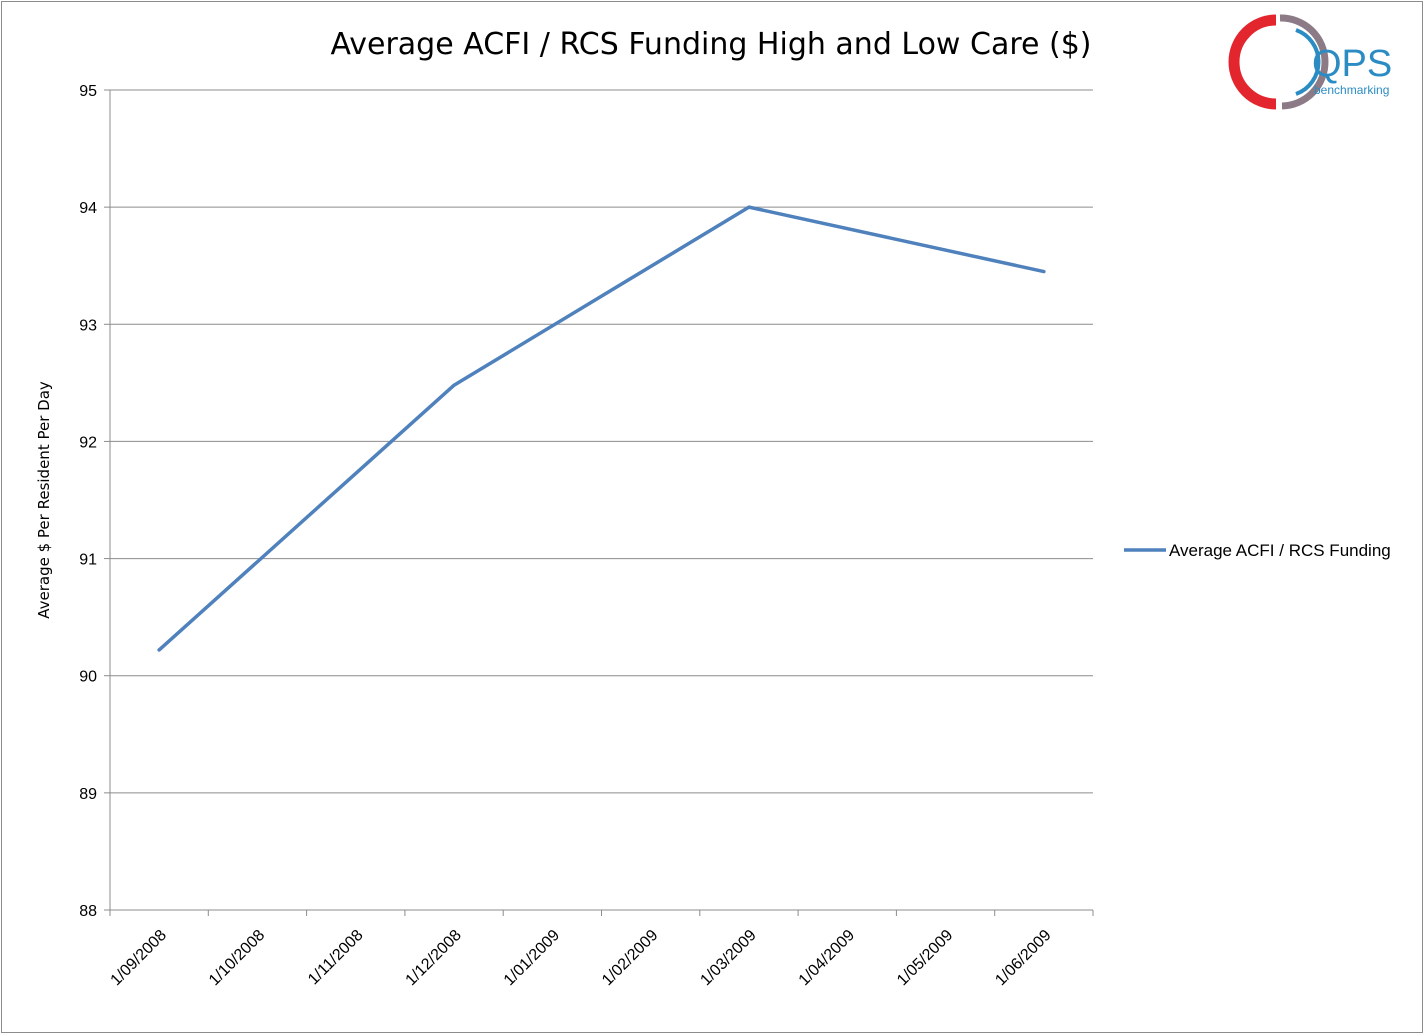 The width and height of the screenshot is (1426, 1036). I want to click on logo-blue-arc, so click(1308, 62).